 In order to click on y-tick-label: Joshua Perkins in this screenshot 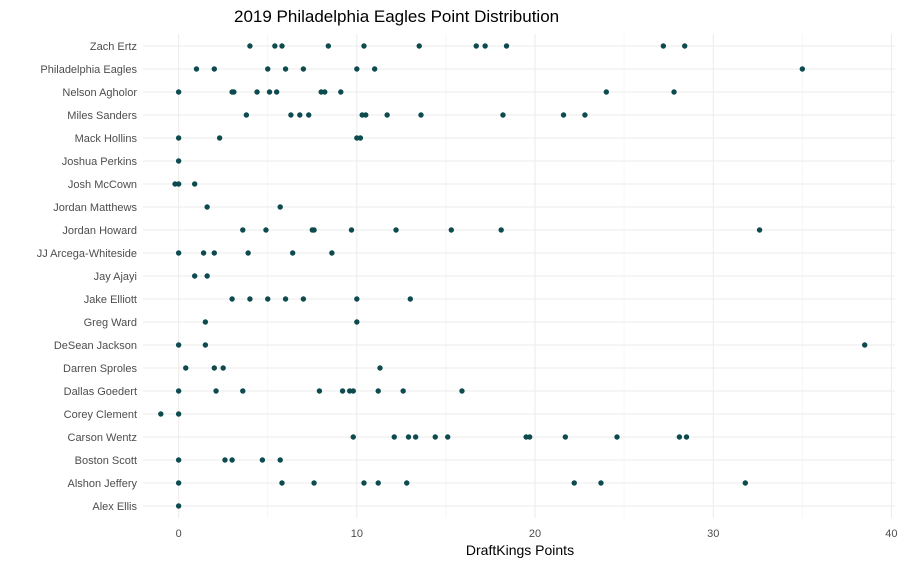, I will do `click(100, 162)`.